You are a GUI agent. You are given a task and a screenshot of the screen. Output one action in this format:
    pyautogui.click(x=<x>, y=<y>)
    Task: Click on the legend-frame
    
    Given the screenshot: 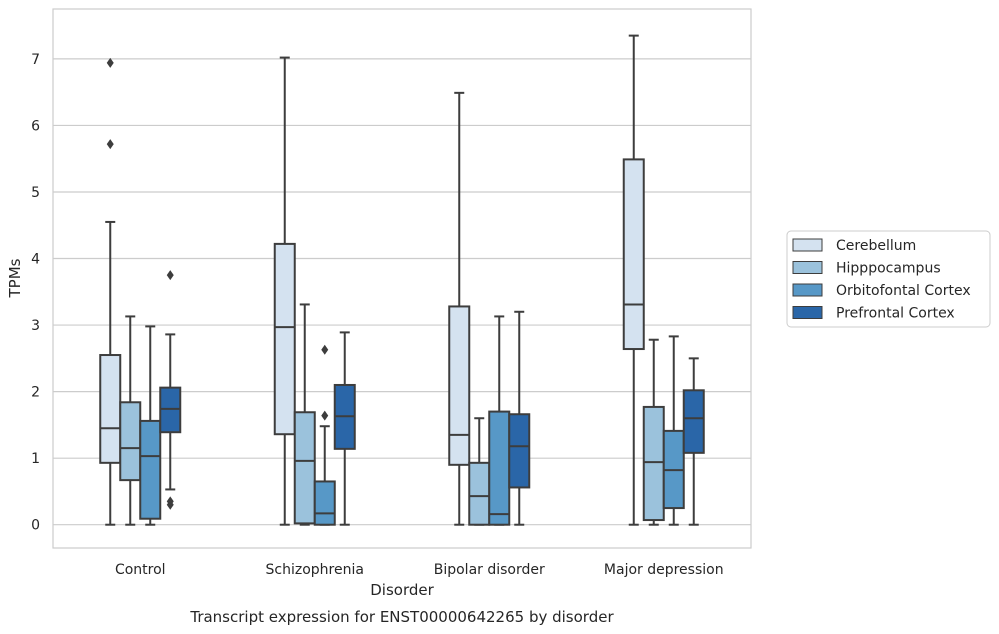 What is the action you would take?
    pyautogui.click(x=888, y=279)
    